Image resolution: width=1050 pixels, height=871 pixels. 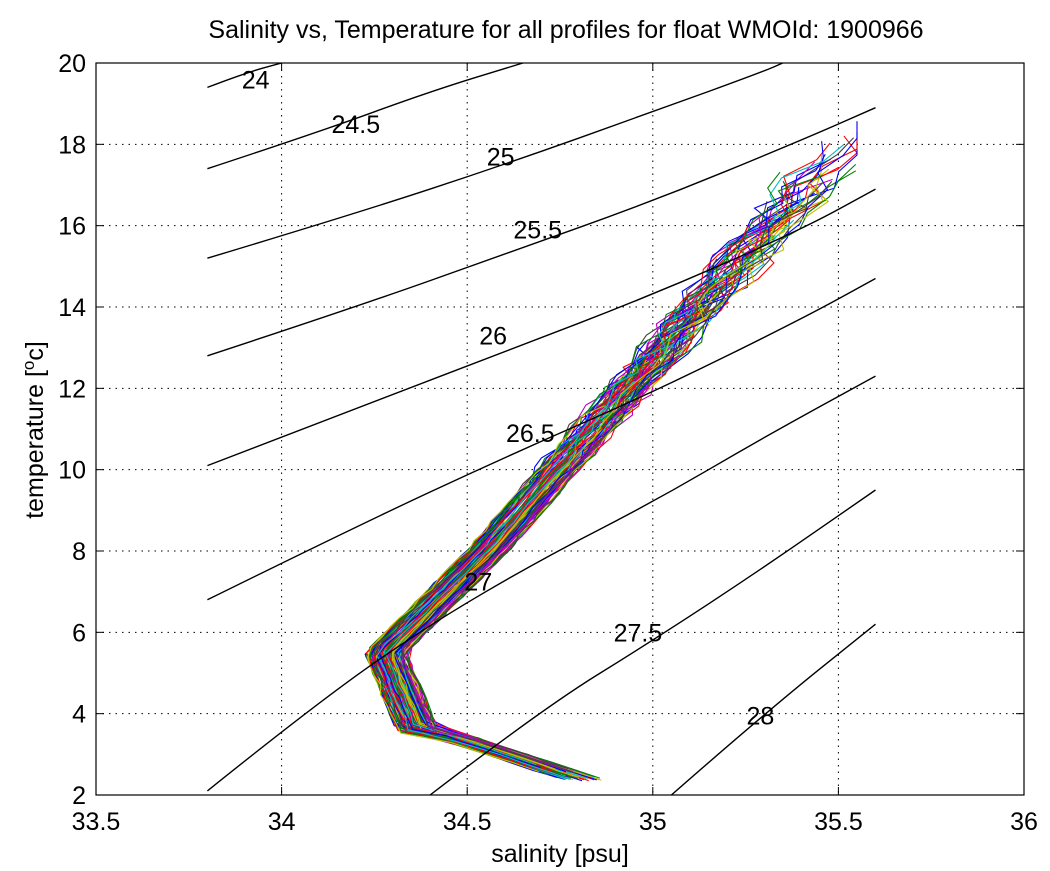 I want to click on contour-label-24: 24, so click(x=256, y=80).